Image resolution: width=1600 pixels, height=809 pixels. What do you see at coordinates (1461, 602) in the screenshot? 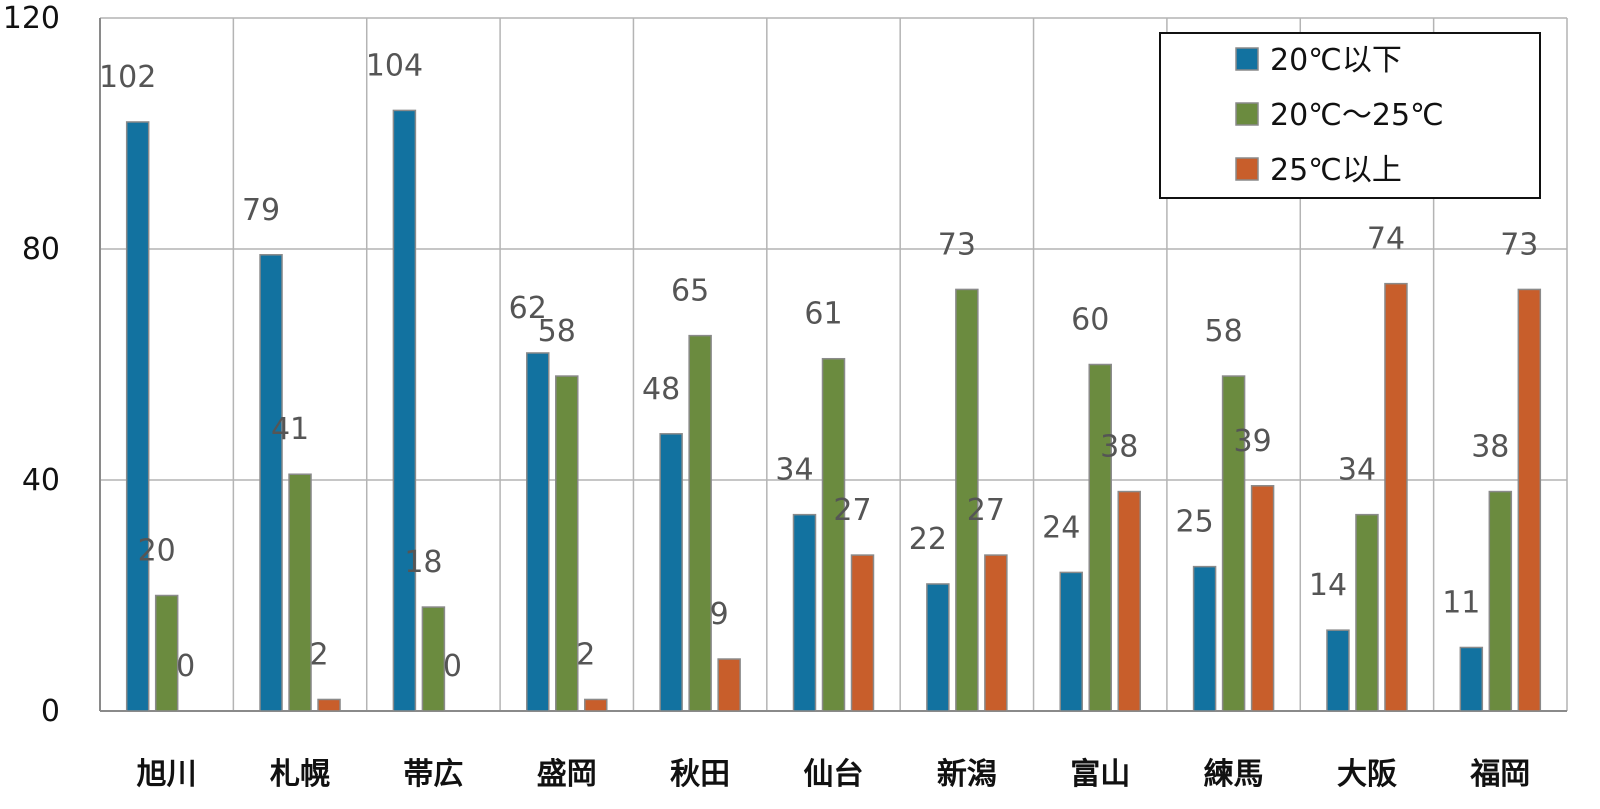
I see `data-label: 11` at bounding box center [1461, 602].